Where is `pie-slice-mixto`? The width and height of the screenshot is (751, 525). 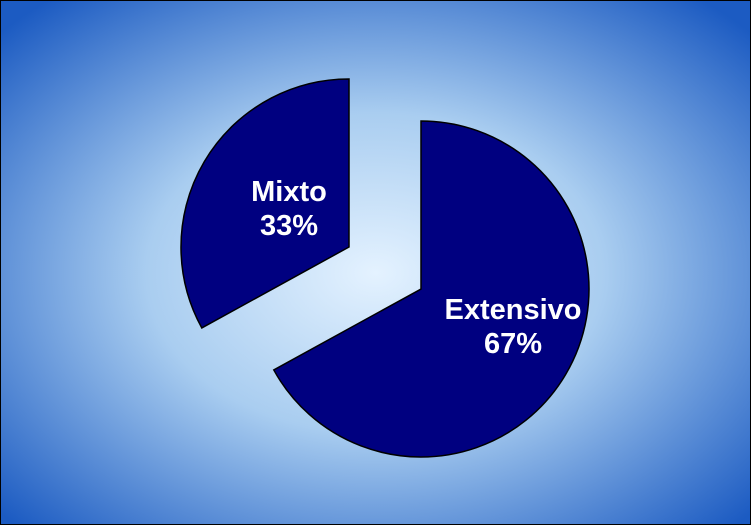
pie-slice-mixto is located at coordinates (265, 203).